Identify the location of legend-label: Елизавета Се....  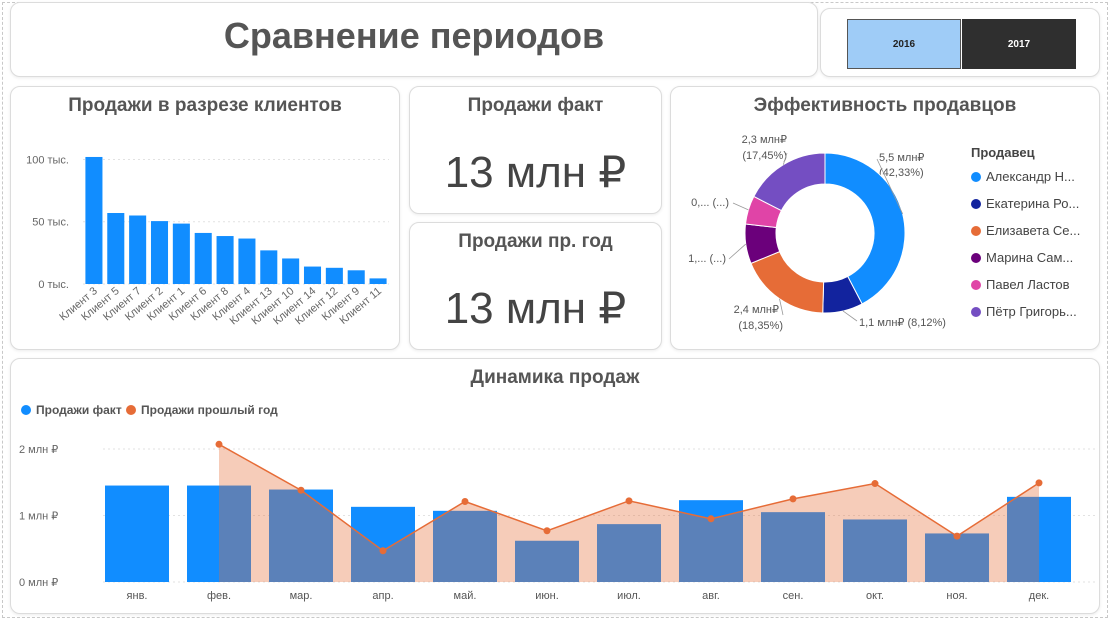
(1033, 230).